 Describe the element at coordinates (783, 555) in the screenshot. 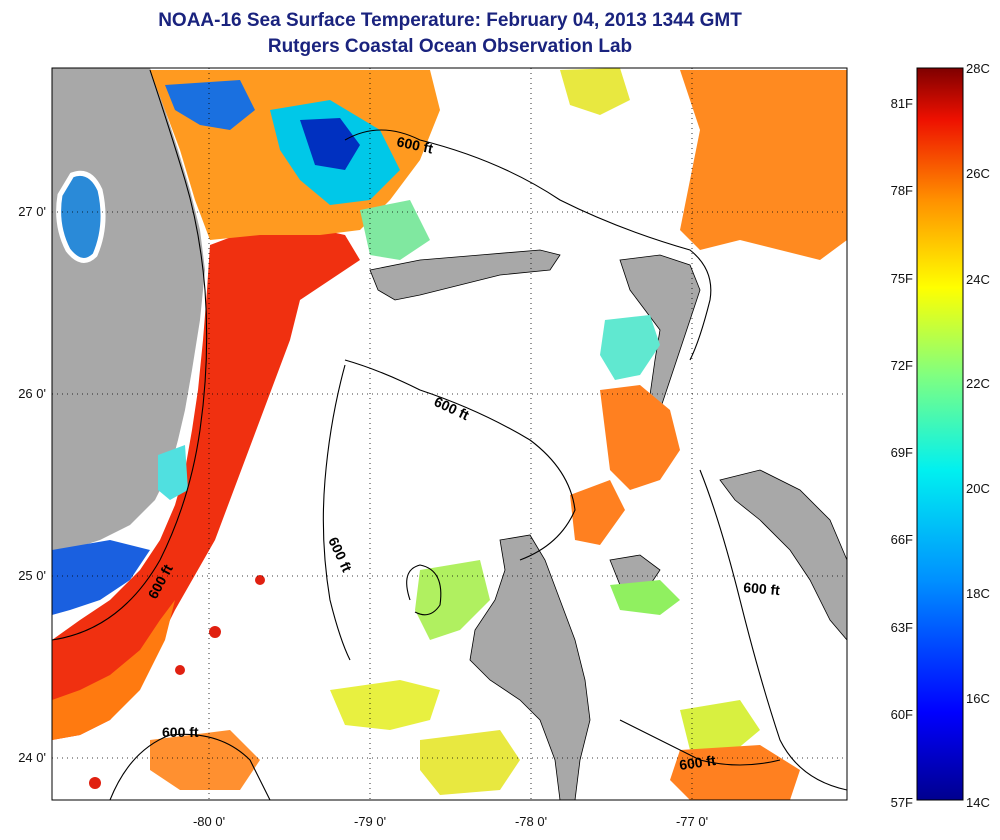

I see `eleuthera-island` at that location.